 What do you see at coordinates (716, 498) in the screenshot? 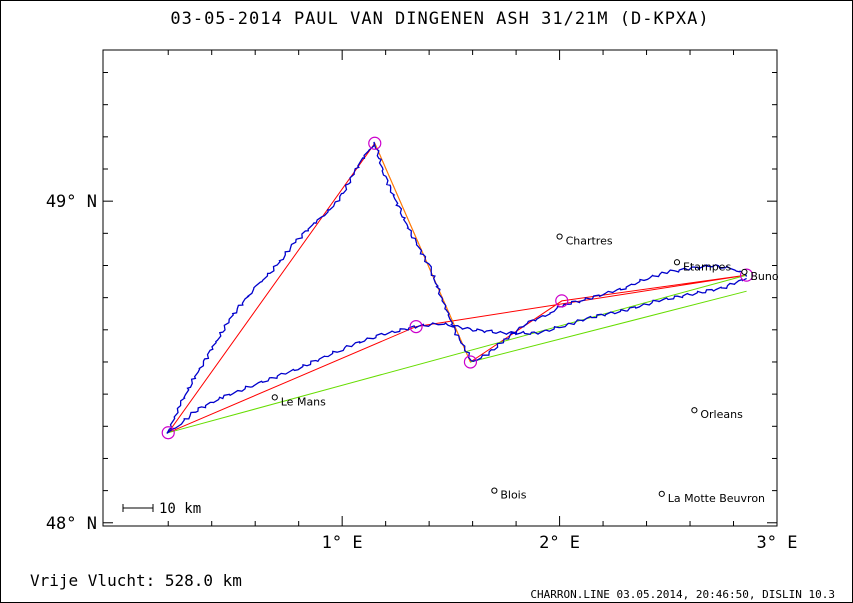
I see `city-label: La Motte Beuvron` at bounding box center [716, 498].